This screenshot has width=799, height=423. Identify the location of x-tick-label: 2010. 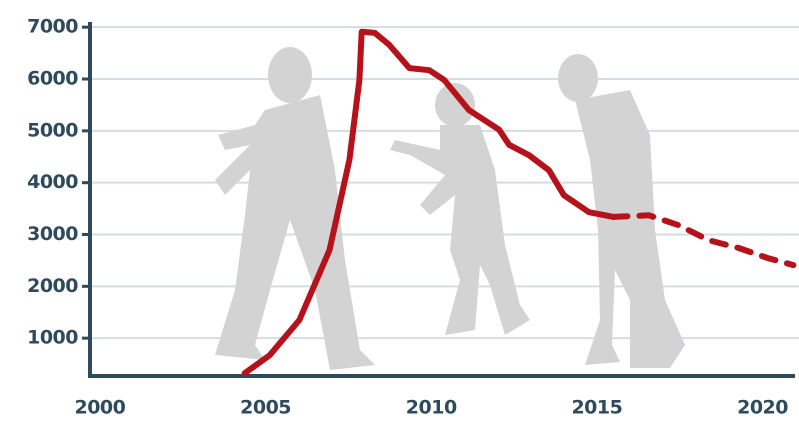
(431, 408).